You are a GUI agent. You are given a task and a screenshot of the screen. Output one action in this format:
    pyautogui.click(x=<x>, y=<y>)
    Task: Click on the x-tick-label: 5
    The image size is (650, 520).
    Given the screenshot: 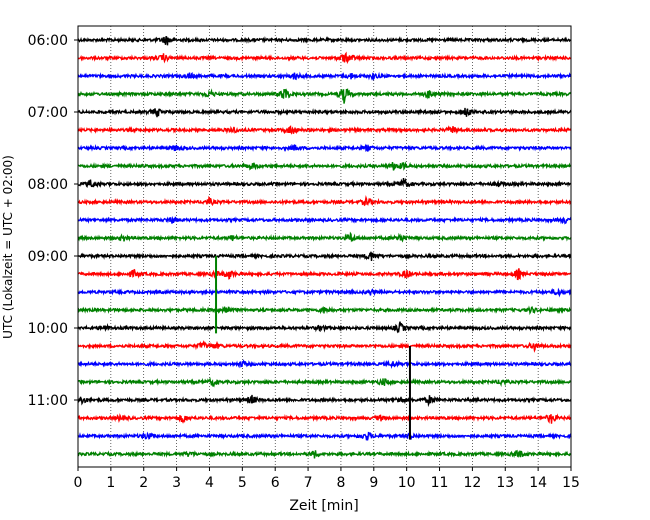 What is the action you would take?
    pyautogui.click(x=242, y=483)
    